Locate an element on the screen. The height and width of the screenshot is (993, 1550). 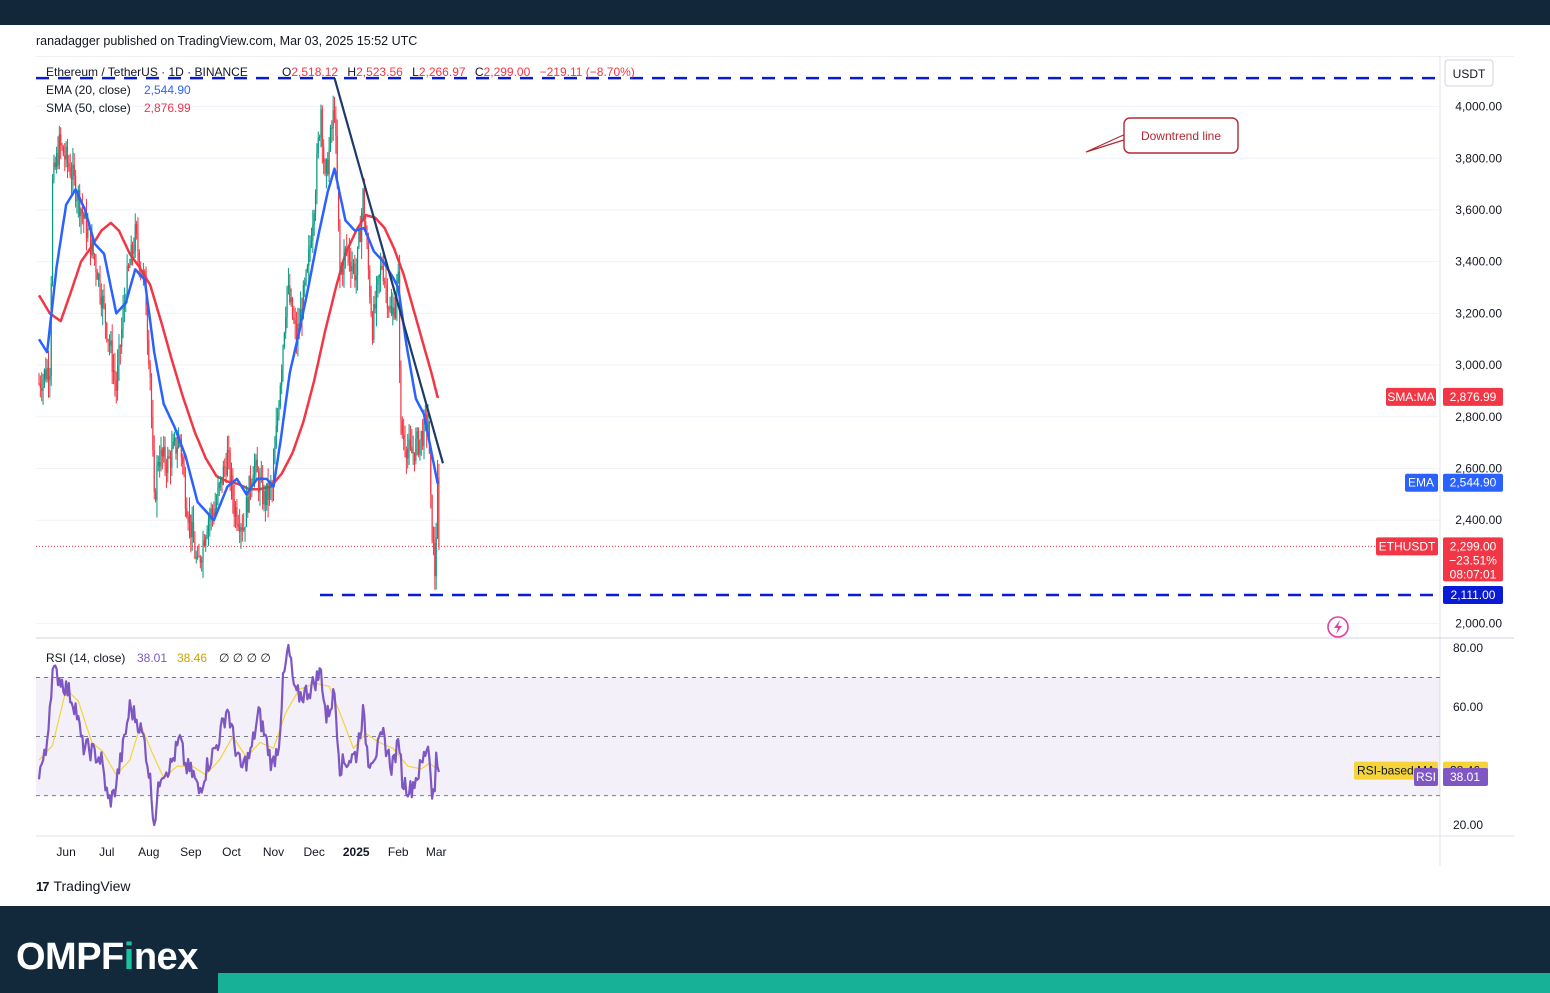
currency-button: USDT is located at coordinates (1469, 73).